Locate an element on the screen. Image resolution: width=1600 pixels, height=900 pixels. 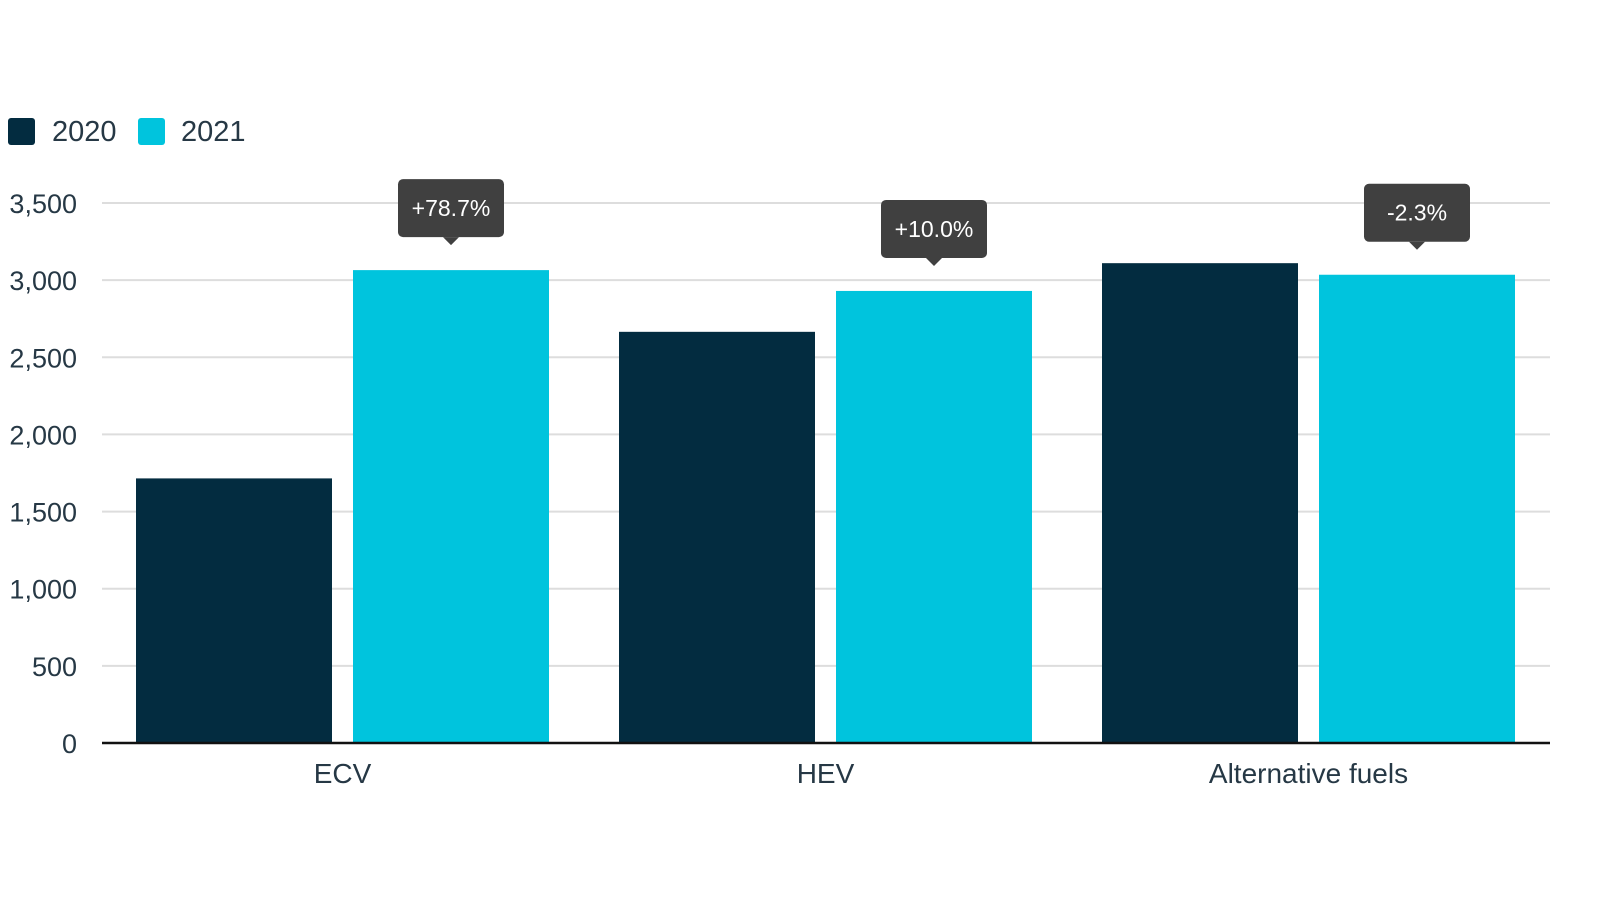
legend-label-2020: 2020 is located at coordinates (84, 132).